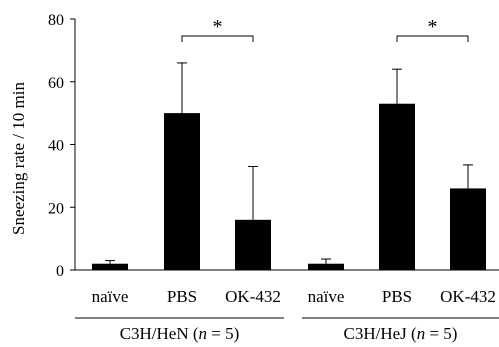  I want to click on group-label: C3H/HeJ (n = 5), so click(401, 333).